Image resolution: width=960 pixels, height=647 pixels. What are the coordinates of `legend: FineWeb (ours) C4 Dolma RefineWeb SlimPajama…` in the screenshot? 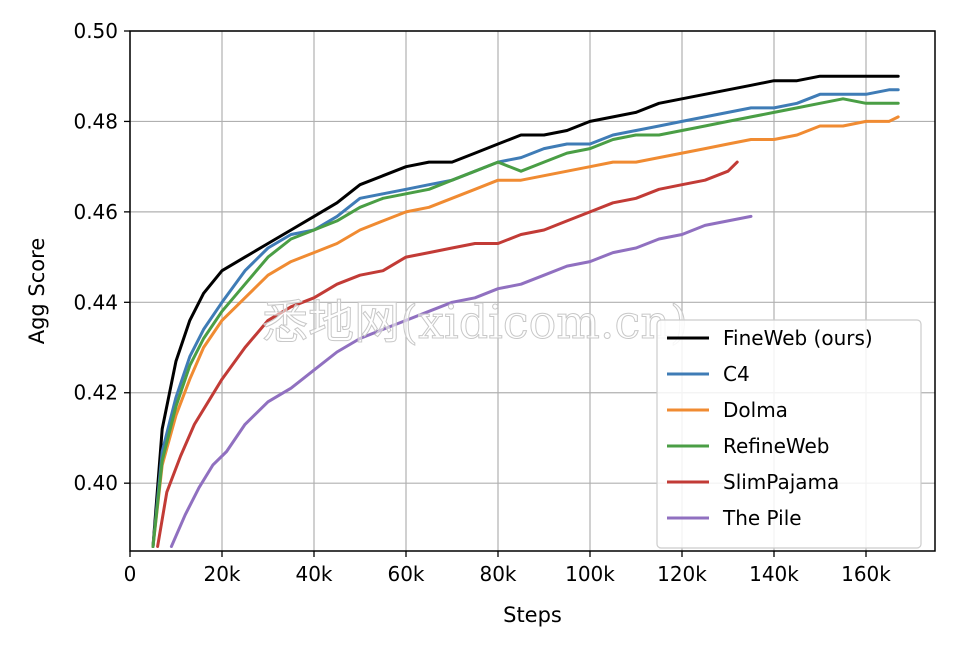 It's located at (789, 434).